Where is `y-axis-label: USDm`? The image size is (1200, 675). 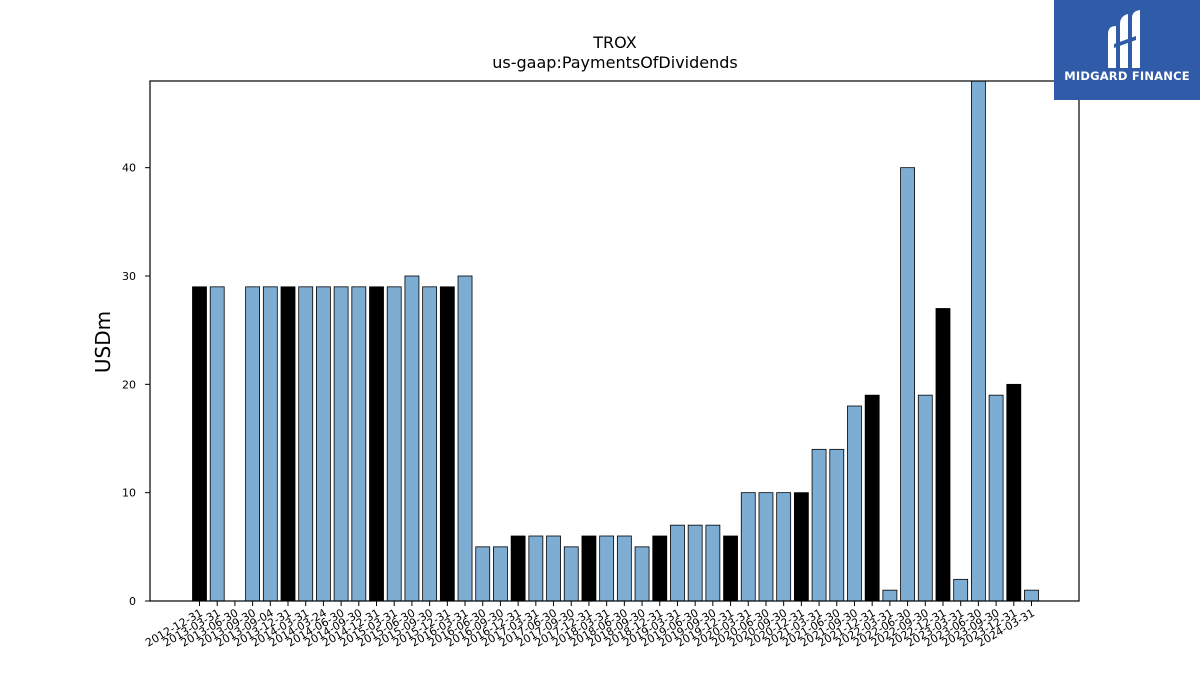 y-axis-label: USDm is located at coordinates (103, 342).